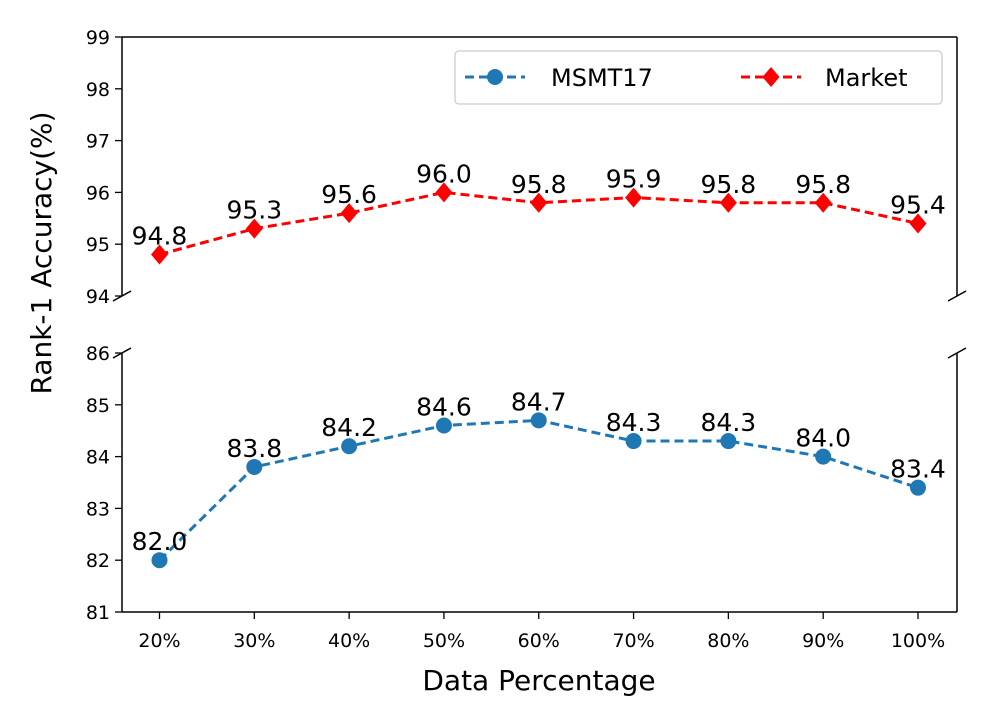 The width and height of the screenshot is (999, 727). Describe the element at coordinates (98, 38) in the screenshot. I see `y-tick-label: 99` at that location.